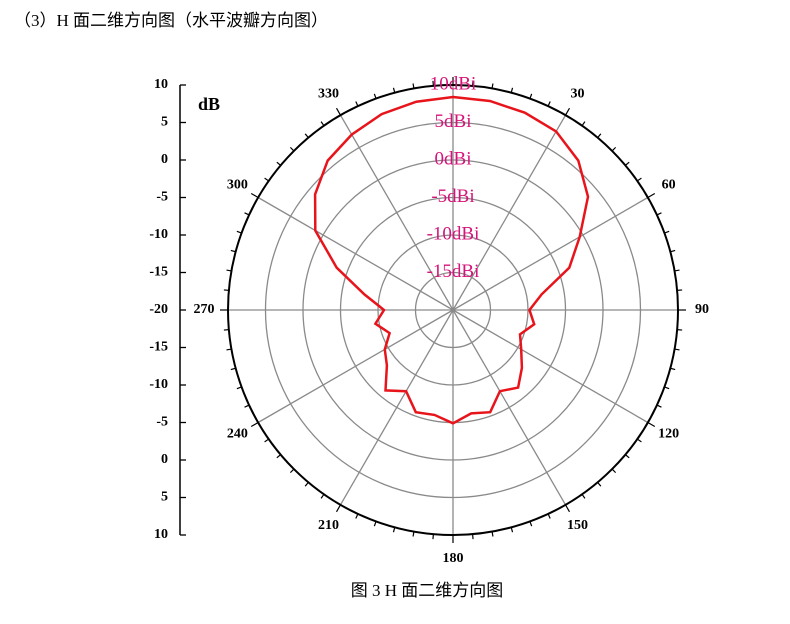 Image resolution: width=790 pixels, height=624 pixels. I want to click on heading: （3）H 面二维方向图（水平波瓣方向图）, so click(171, 20).